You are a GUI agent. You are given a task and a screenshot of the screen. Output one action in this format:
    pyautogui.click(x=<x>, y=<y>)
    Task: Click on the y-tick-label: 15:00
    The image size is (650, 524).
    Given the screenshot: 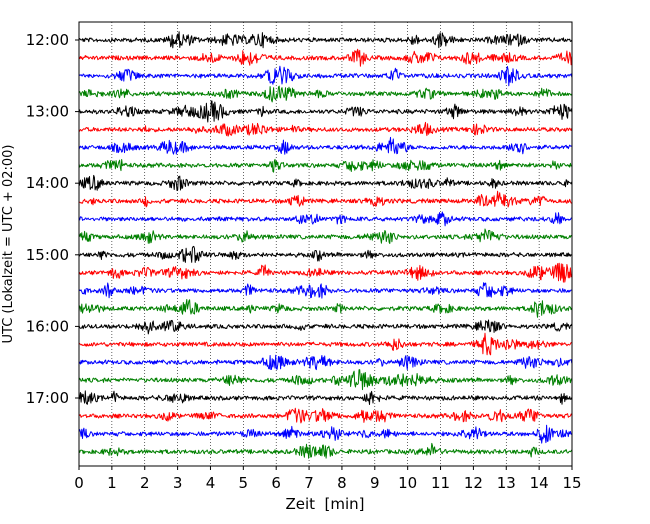 What is the action you would take?
    pyautogui.click(x=47, y=255)
    